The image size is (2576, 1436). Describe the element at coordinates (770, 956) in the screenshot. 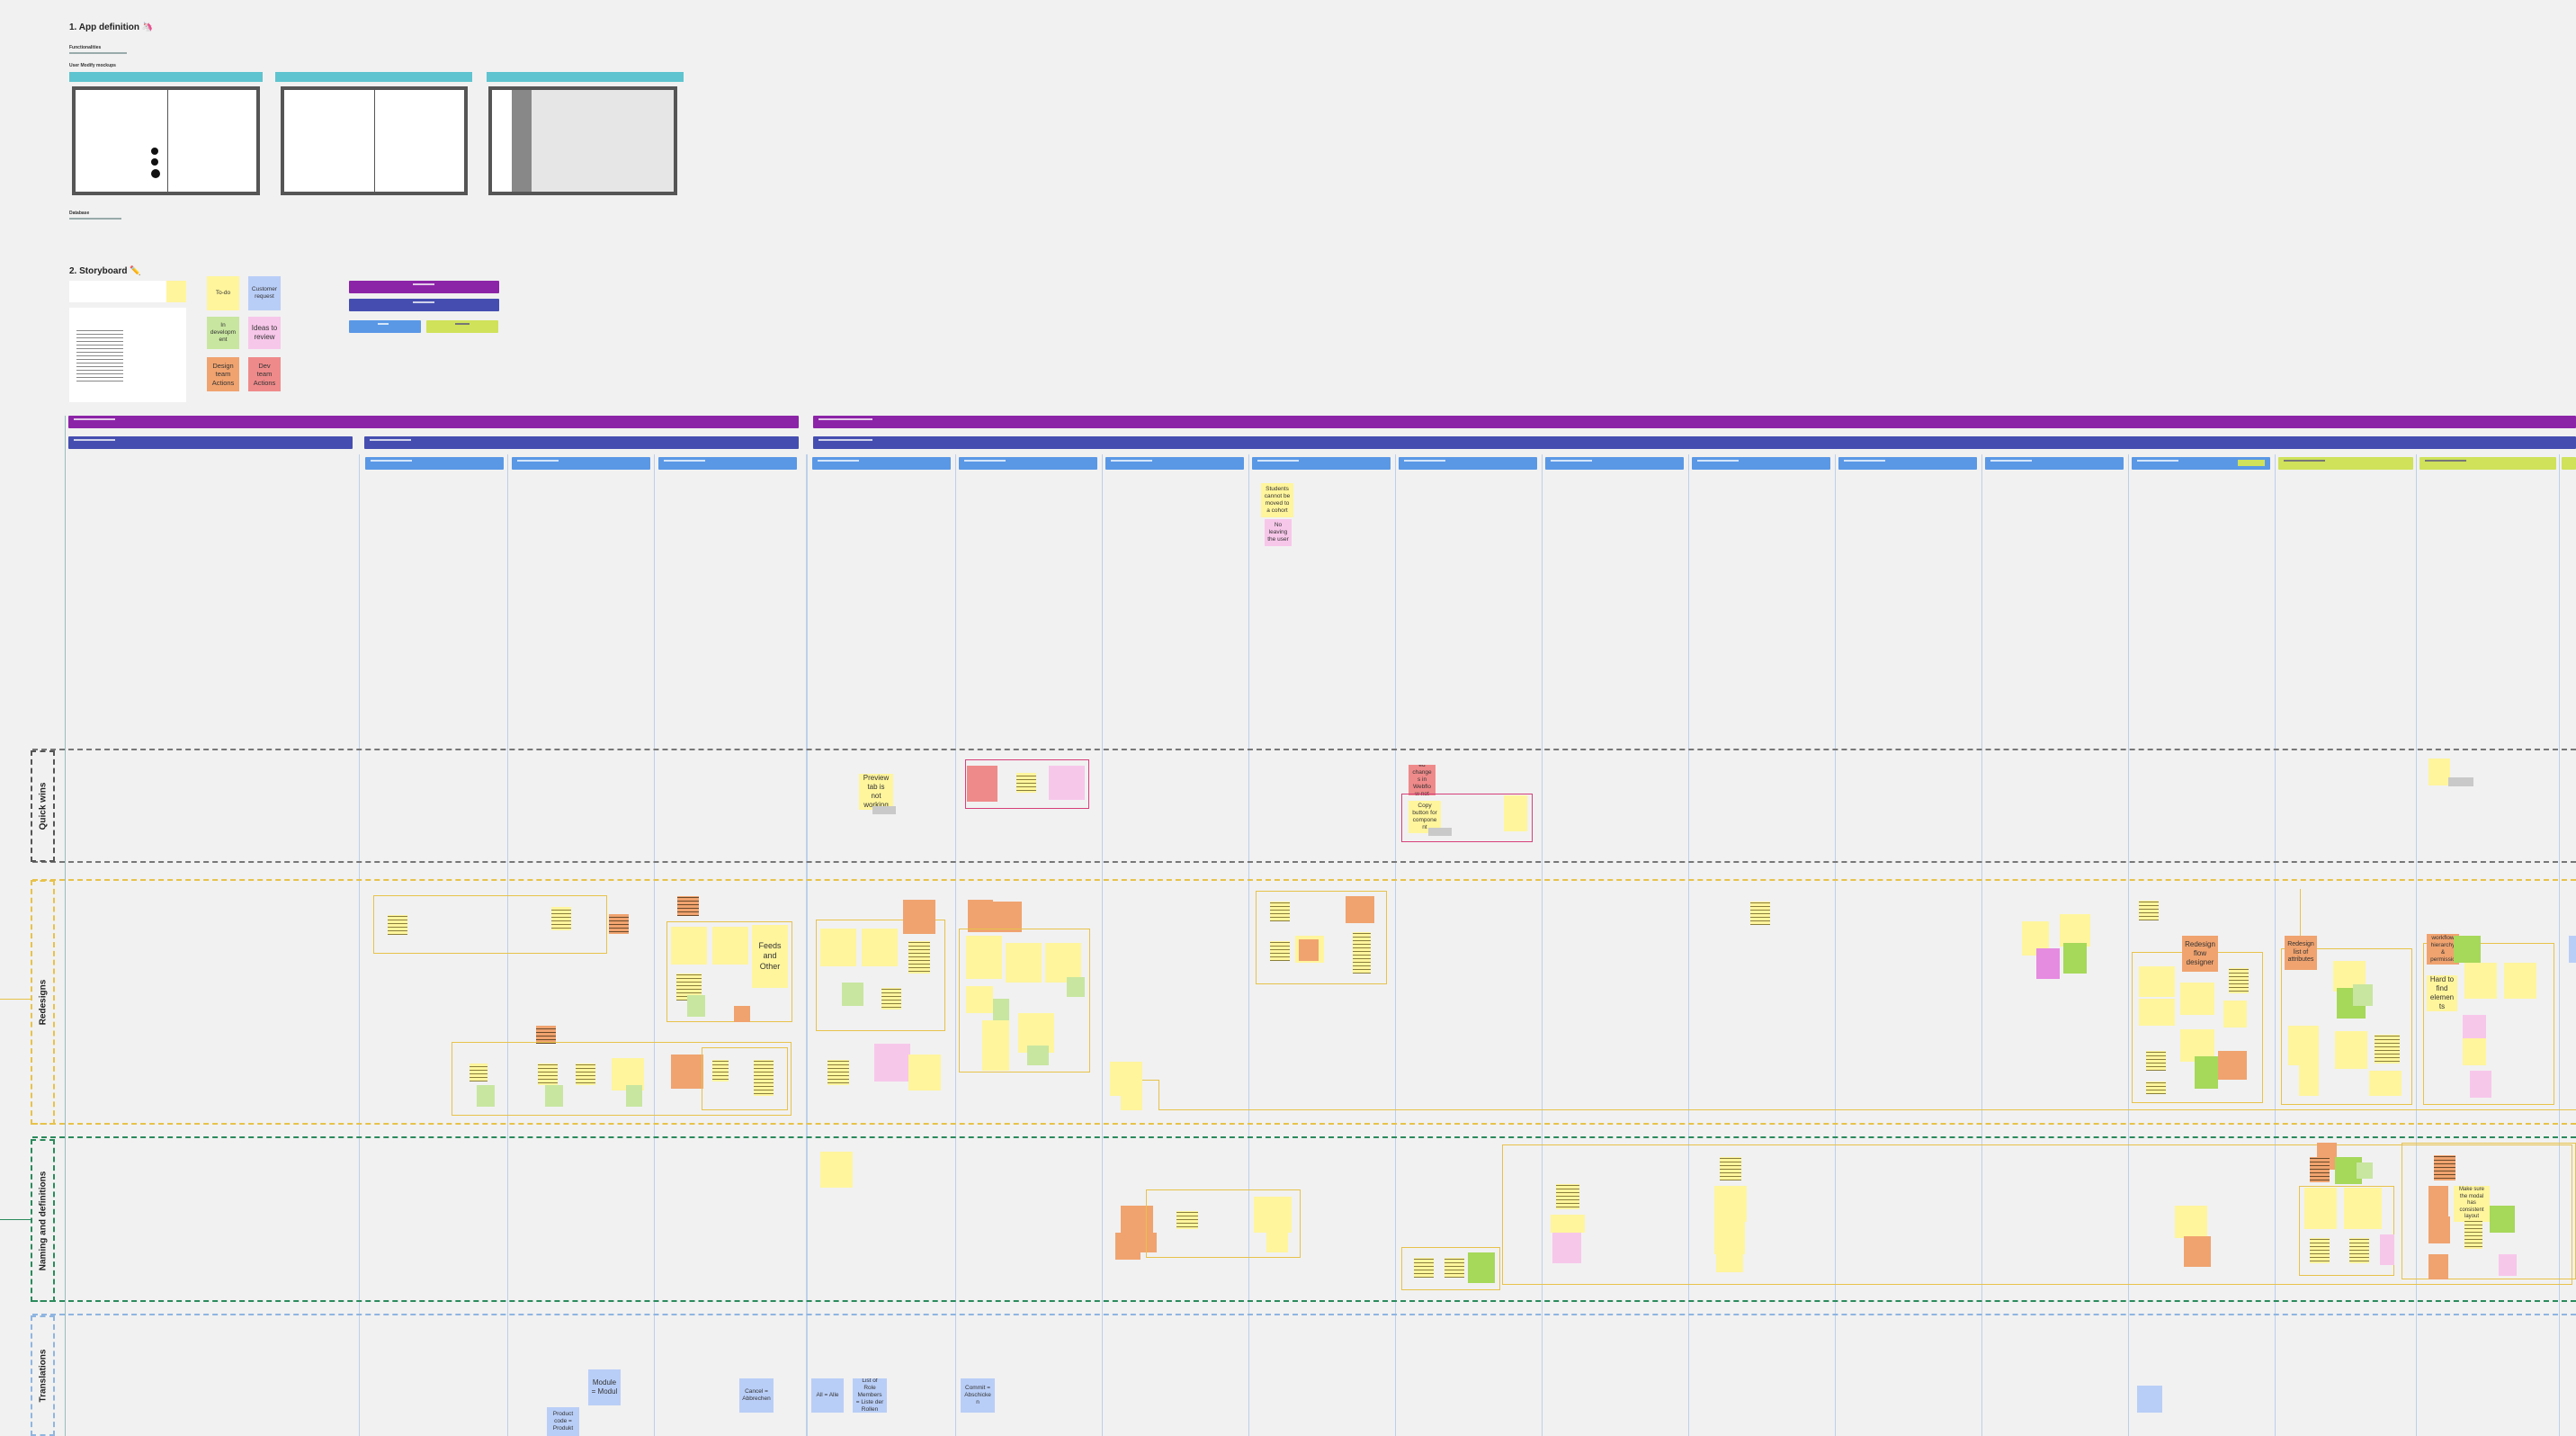

I see `sticky-note: Feeds and Other` at that location.